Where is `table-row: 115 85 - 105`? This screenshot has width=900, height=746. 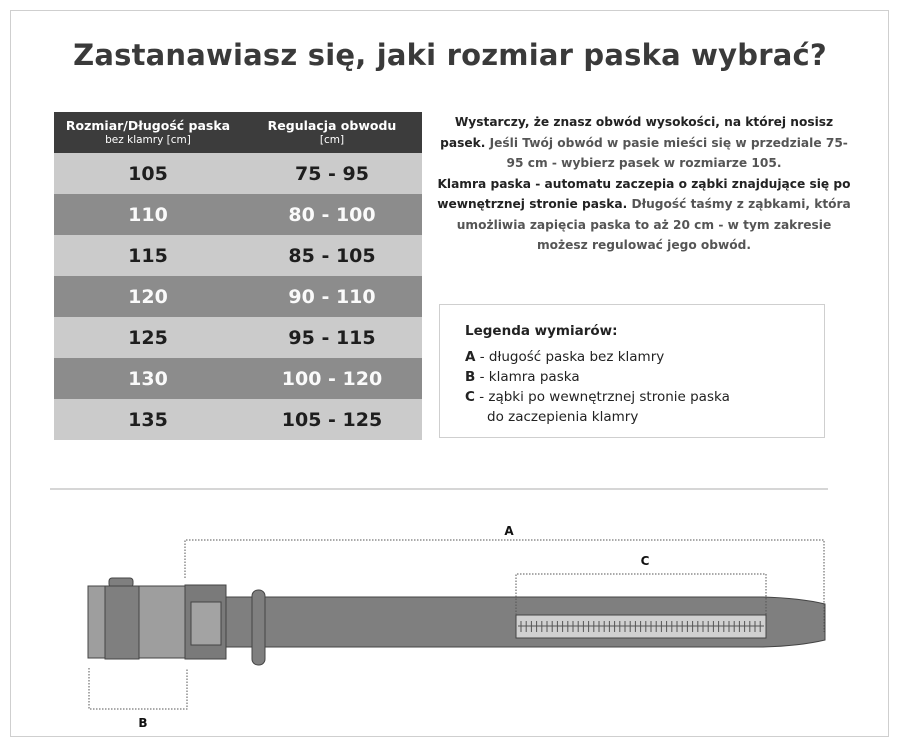
table-row: 115 85 - 105 is located at coordinates (238, 255).